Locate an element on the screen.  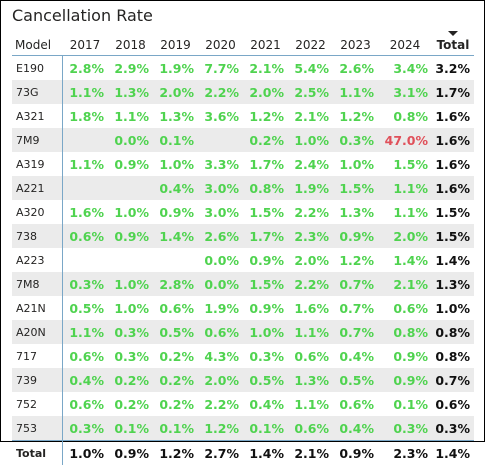
rate-cell: 1.5% is located at coordinates (355, 188).